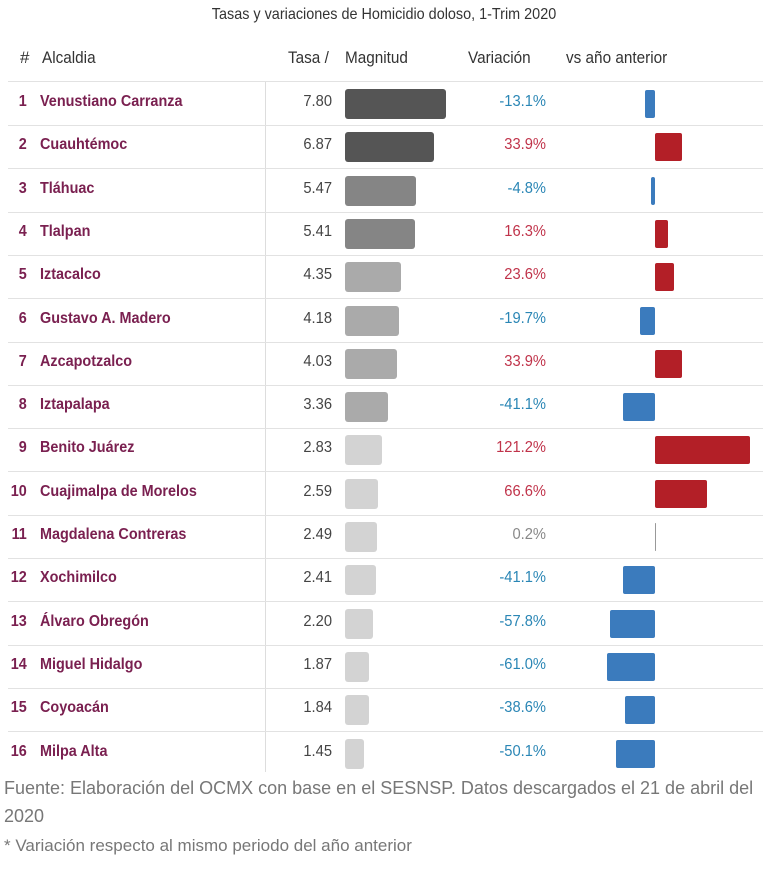 The image size is (768, 873). I want to click on table-row: 11 Magdalena Contreras 2.49 0.2%, so click(384, 536).